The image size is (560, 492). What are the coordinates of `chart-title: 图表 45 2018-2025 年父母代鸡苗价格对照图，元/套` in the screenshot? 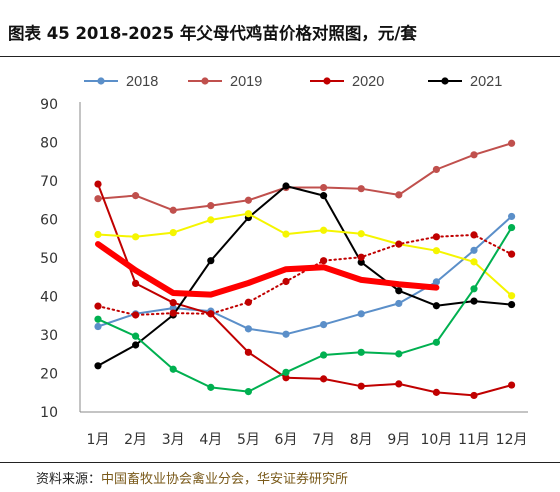 It's located at (212, 33).